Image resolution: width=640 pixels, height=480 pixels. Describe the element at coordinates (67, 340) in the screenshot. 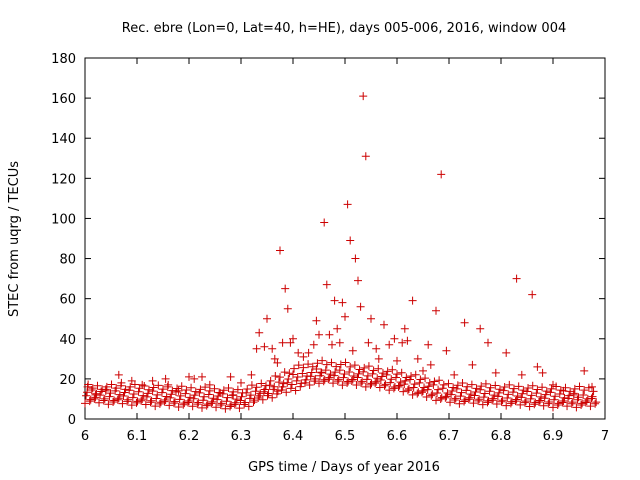

I see `y-tick-label: 40` at that location.